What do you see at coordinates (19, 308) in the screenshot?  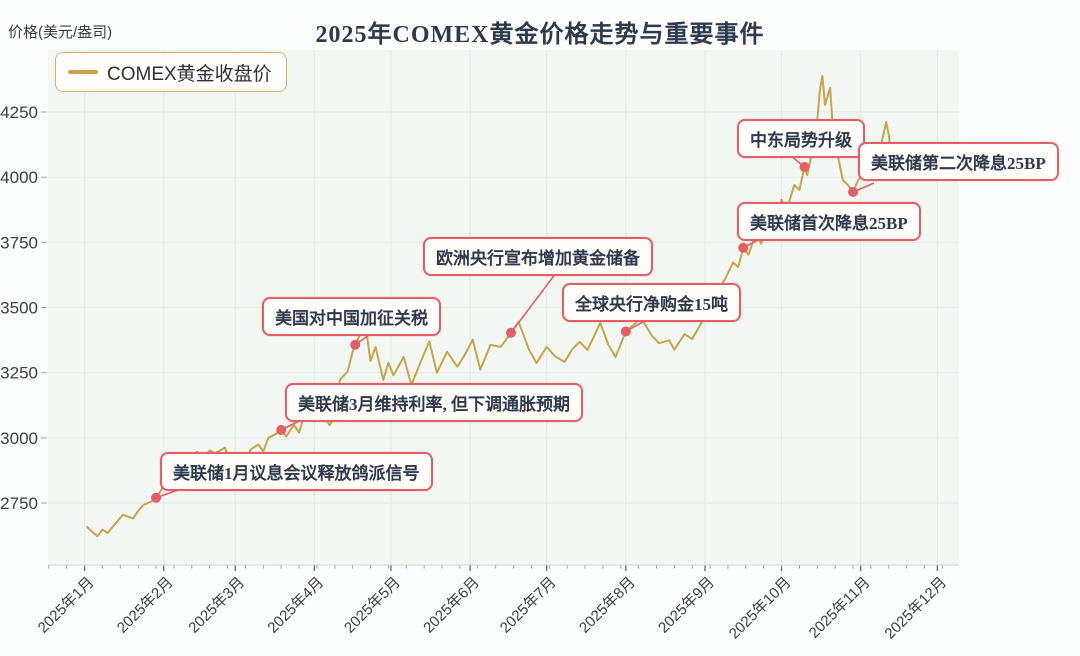 I see `y-tick-label: 3500` at bounding box center [19, 308].